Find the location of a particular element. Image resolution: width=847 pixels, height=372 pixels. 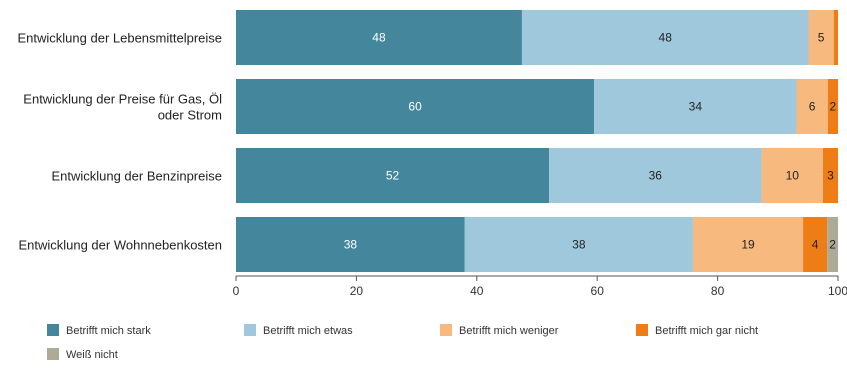

x-tick-label: 0 is located at coordinates (236, 291).